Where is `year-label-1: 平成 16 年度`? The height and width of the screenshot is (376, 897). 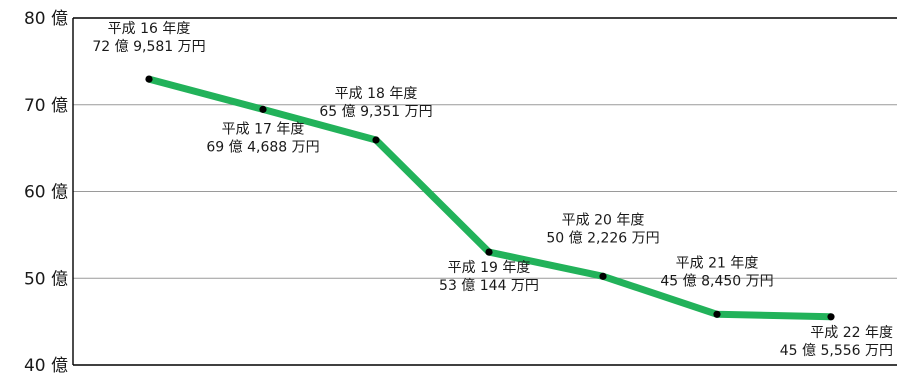
year-label-1: 平成 16 年度 is located at coordinates (149, 29).